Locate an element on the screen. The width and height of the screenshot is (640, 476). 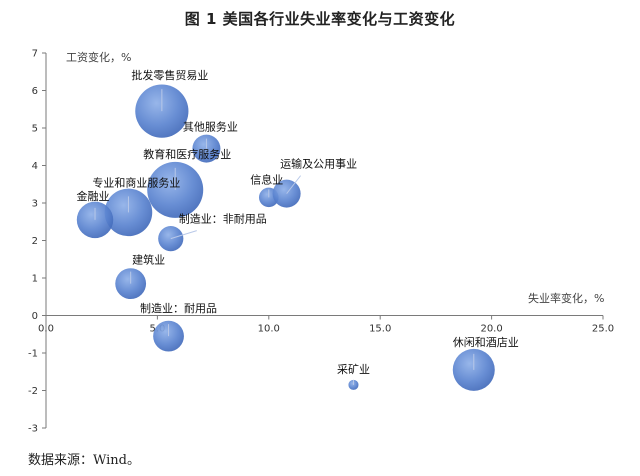
bubble-label: 运输及公用事业 is located at coordinates (318, 164).